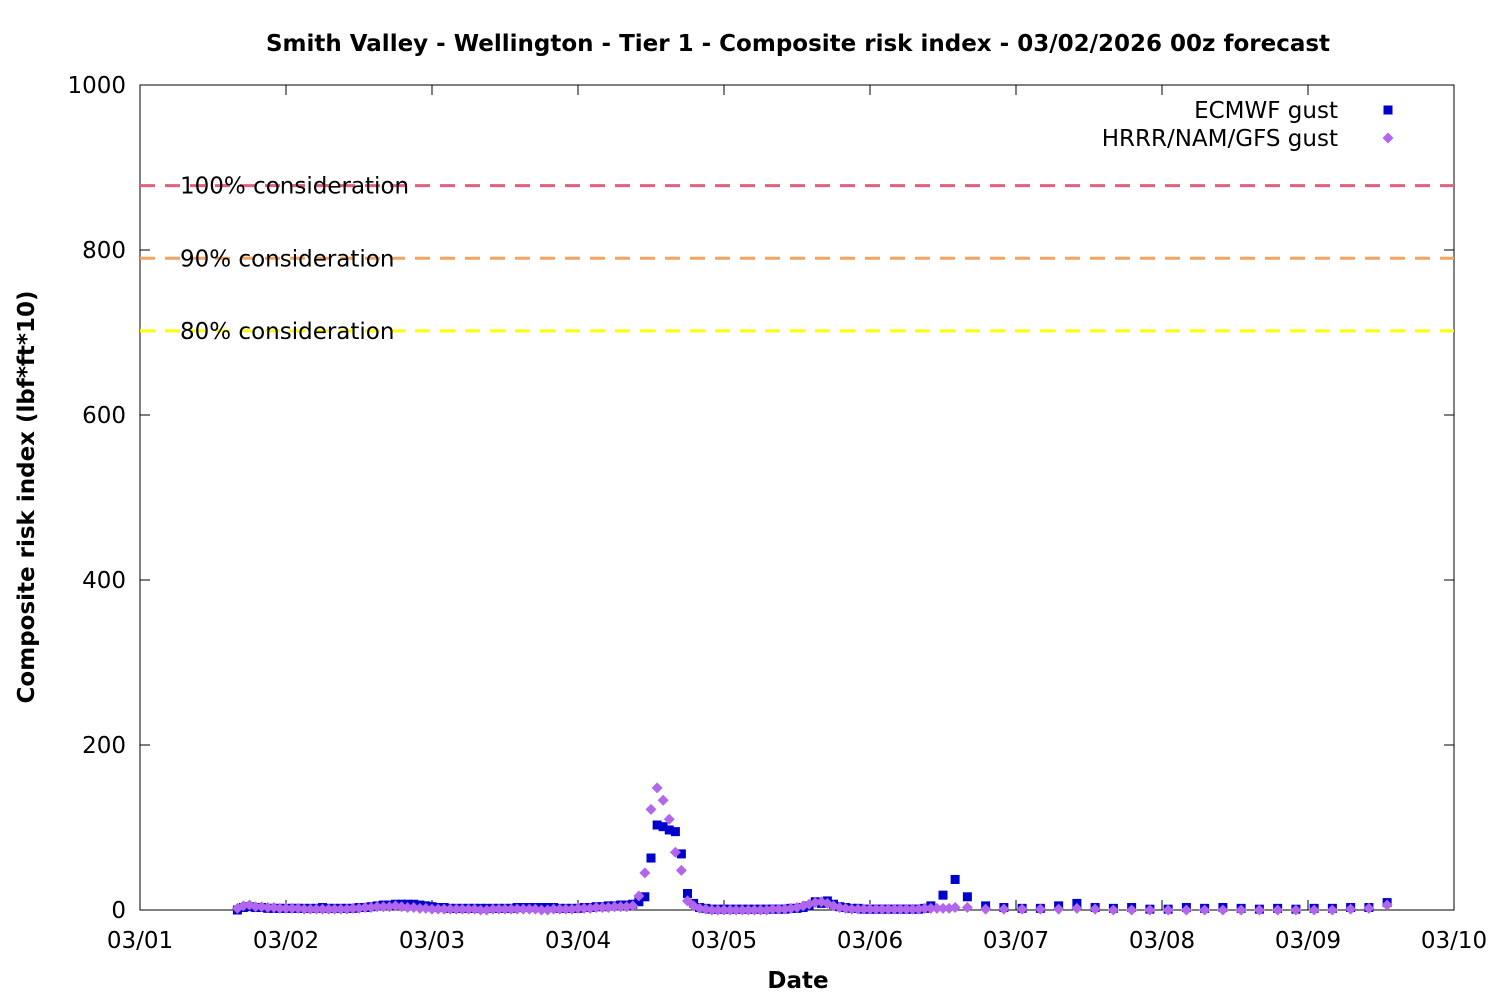  What do you see at coordinates (1162, 941) in the screenshot?
I see `x-tick-label: 03/08` at bounding box center [1162, 941].